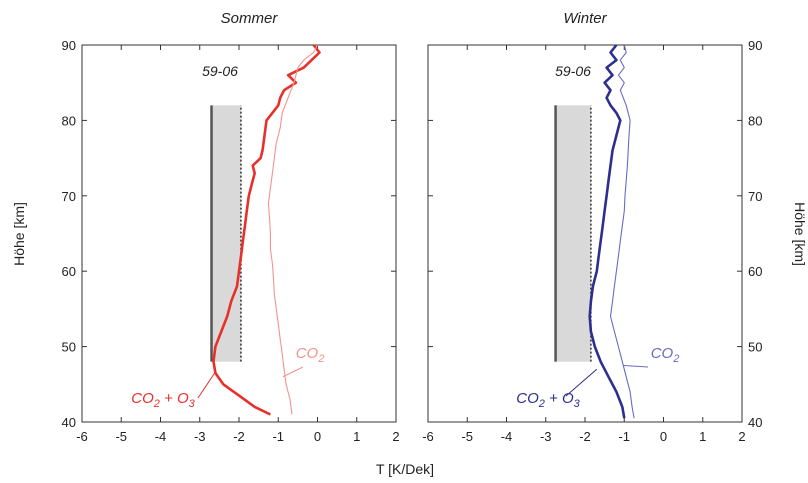 The width and height of the screenshot is (808, 483). Describe the element at coordinates (19, 234) in the screenshot. I see `y-axis-label-left: Höhe [km]` at that location.